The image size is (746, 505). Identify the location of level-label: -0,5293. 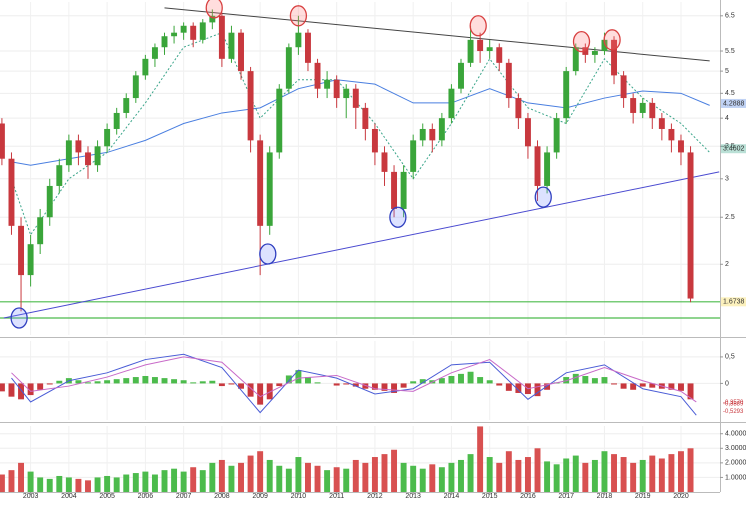
(733, 412).